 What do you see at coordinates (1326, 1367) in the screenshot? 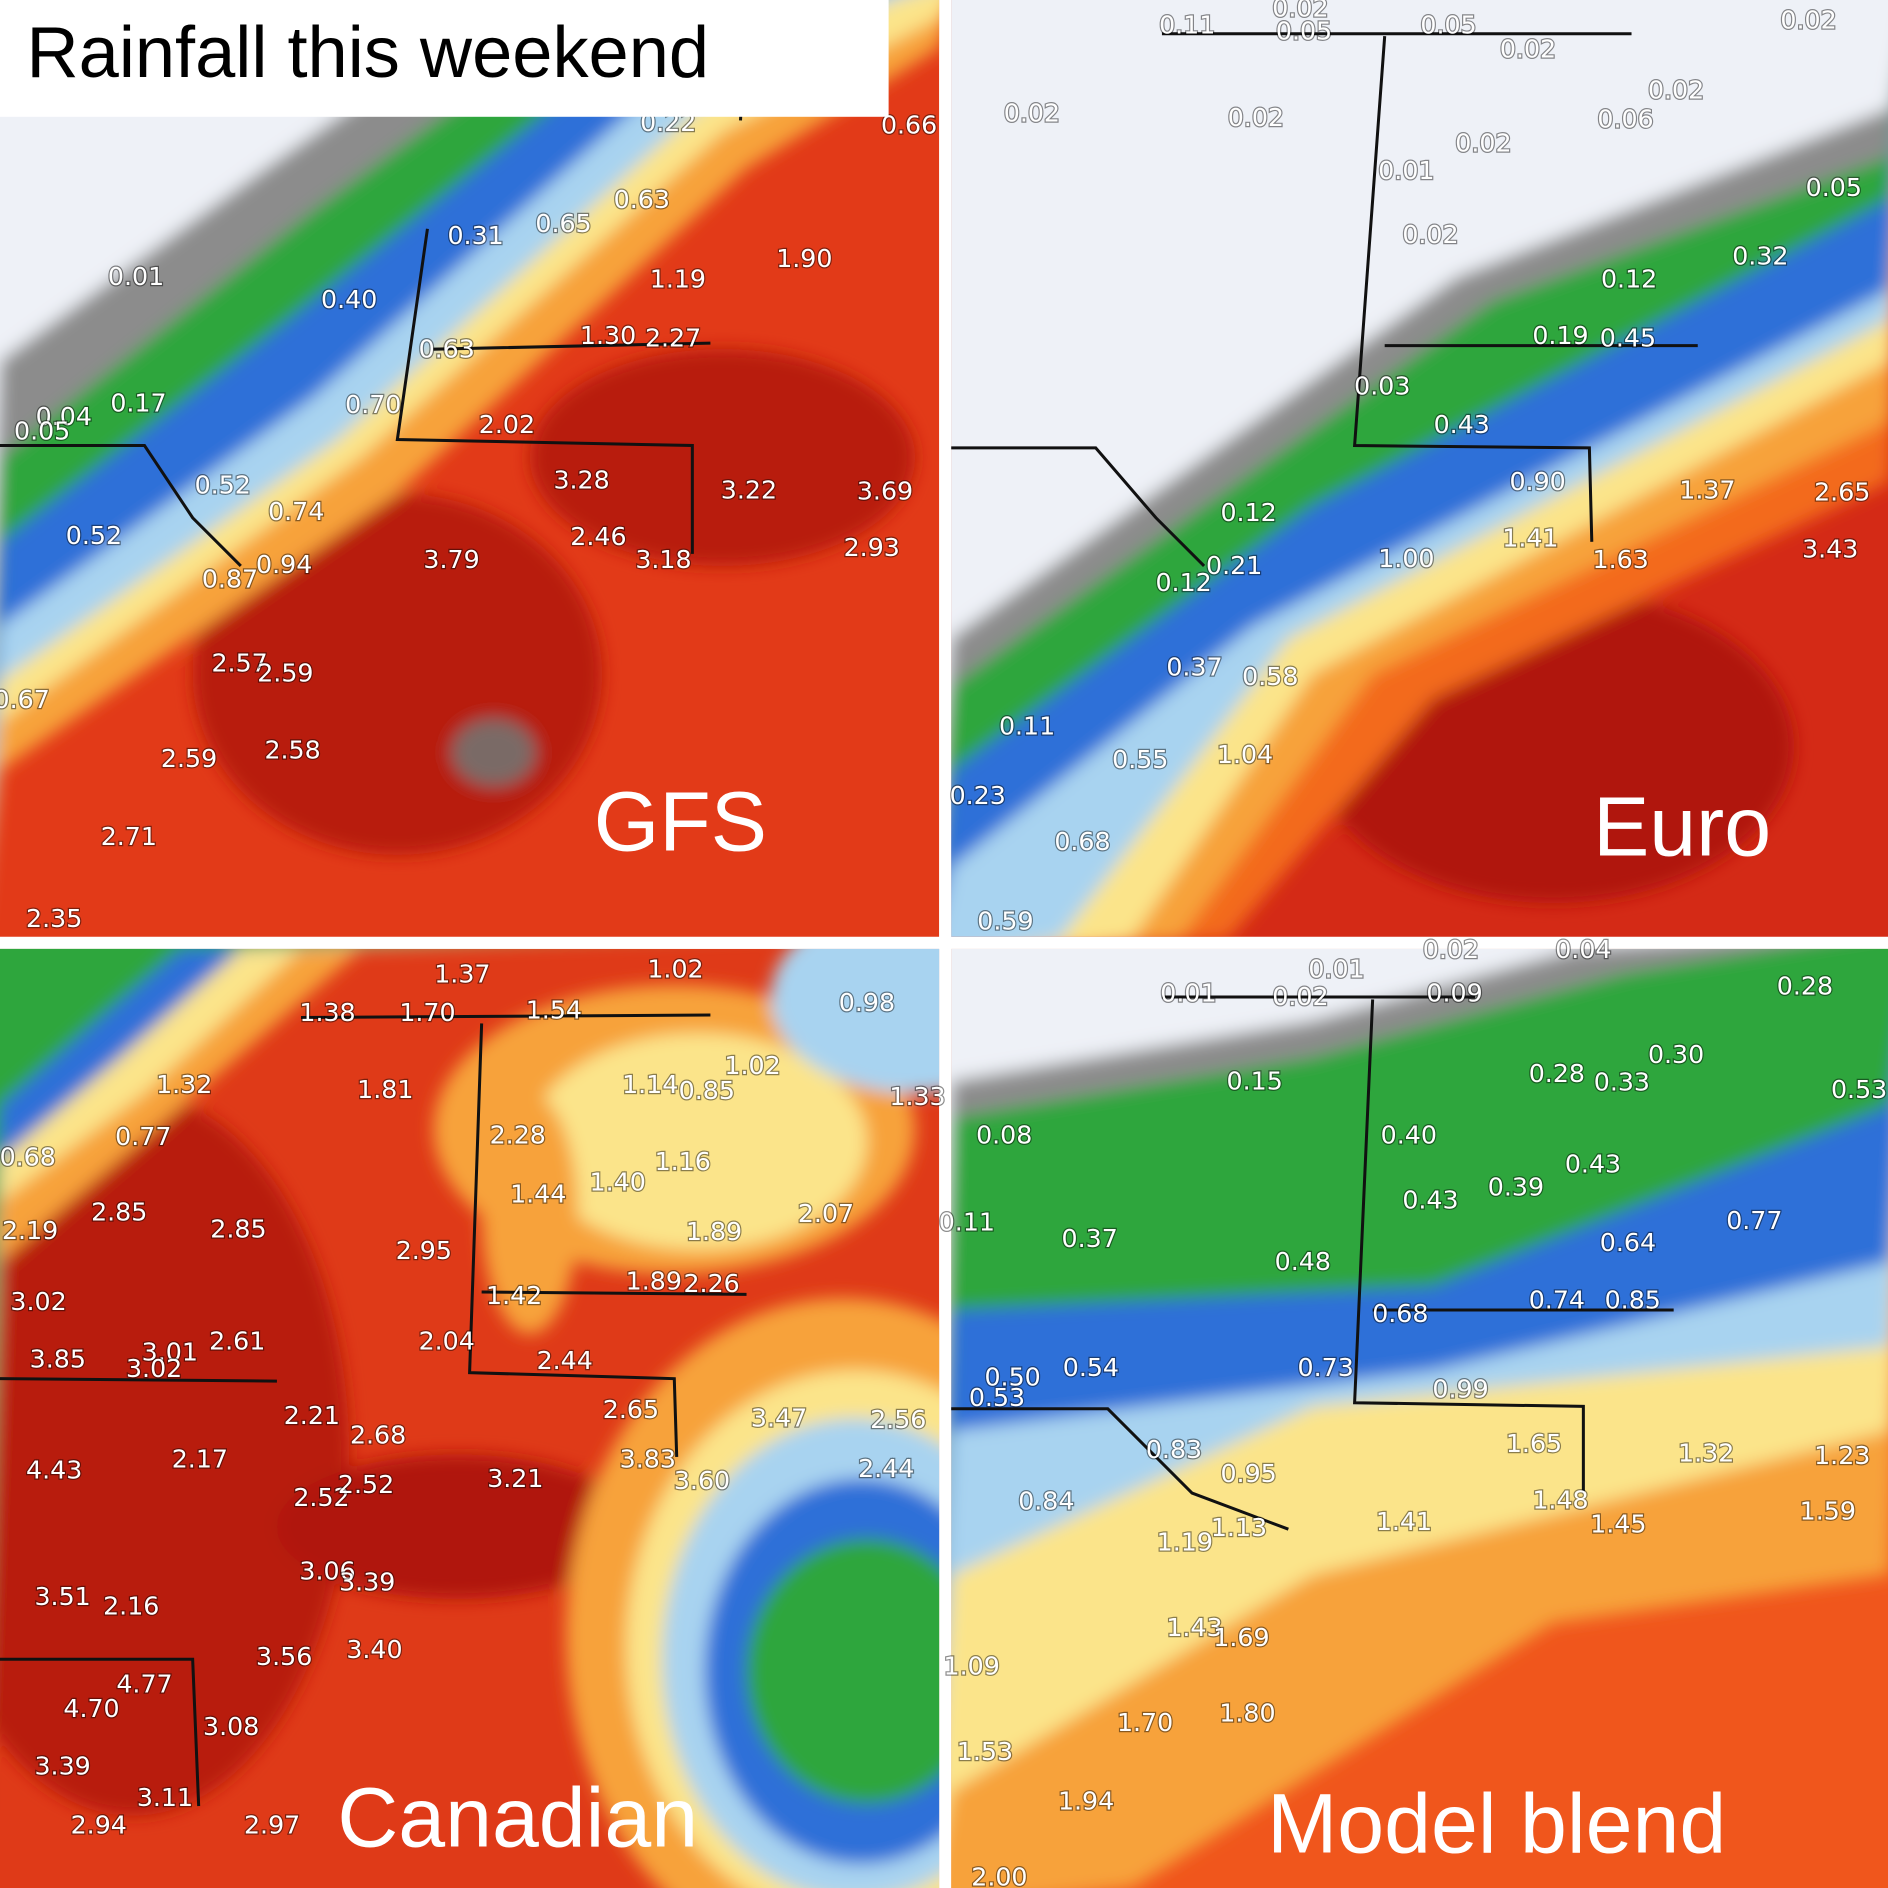
I see `rain-value: 0.73` at bounding box center [1326, 1367].